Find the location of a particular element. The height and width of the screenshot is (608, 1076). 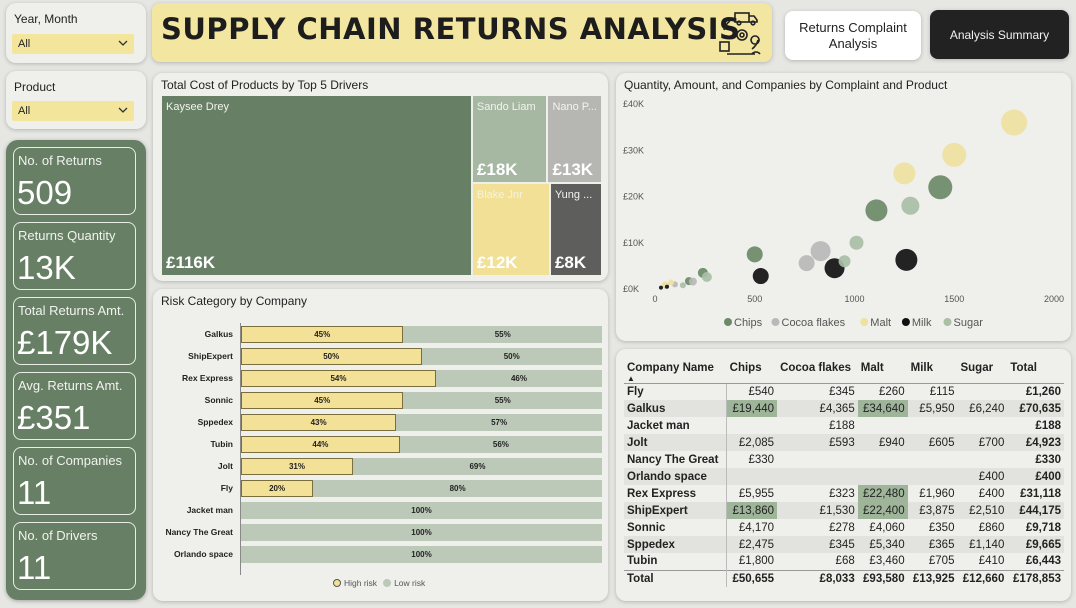

column-header: Cocoa flakes is located at coordinates (817, 370).